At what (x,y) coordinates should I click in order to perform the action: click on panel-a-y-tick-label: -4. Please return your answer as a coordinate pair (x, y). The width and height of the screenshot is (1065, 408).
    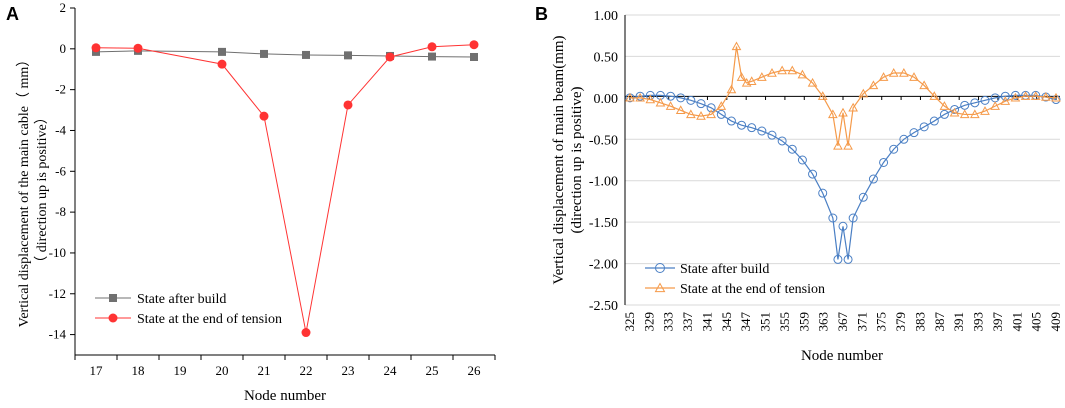
    Looking at the image, I should click on (60, 129).